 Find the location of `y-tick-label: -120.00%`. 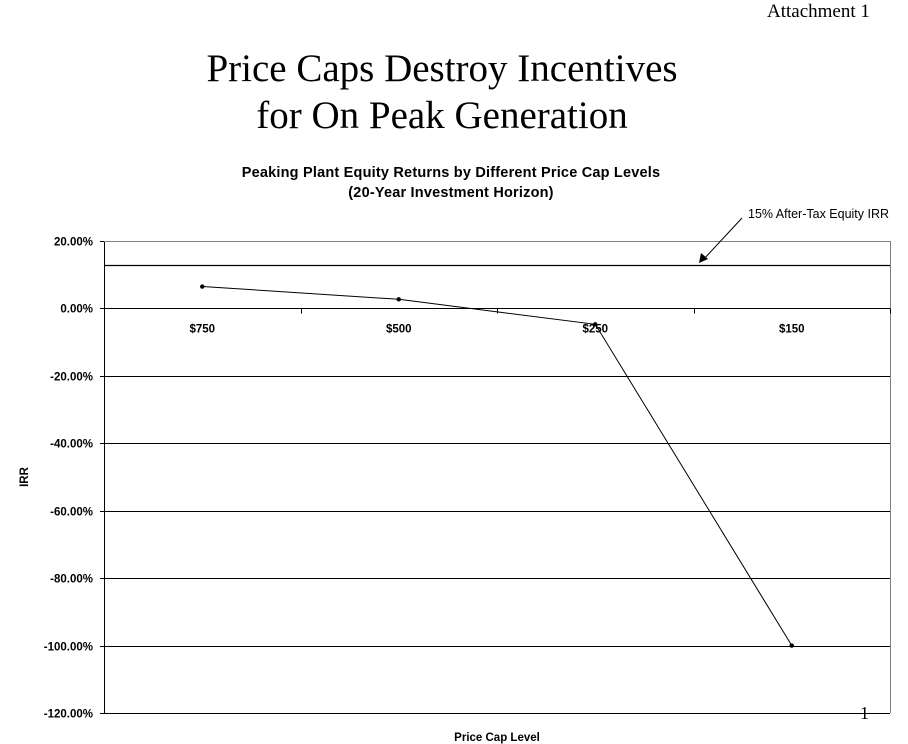

y-tick-label: -120.00% is located at coordinates (68, 715).